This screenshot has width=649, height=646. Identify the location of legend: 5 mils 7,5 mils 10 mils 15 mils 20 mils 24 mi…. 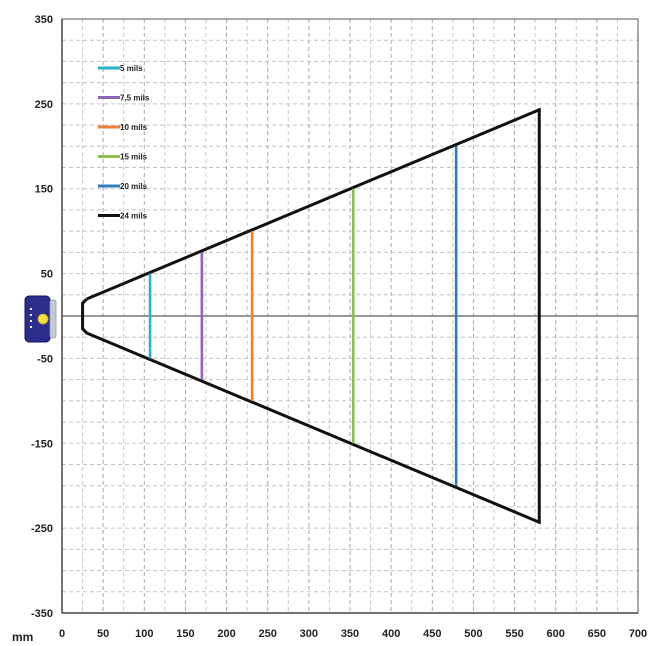
(124, 142).